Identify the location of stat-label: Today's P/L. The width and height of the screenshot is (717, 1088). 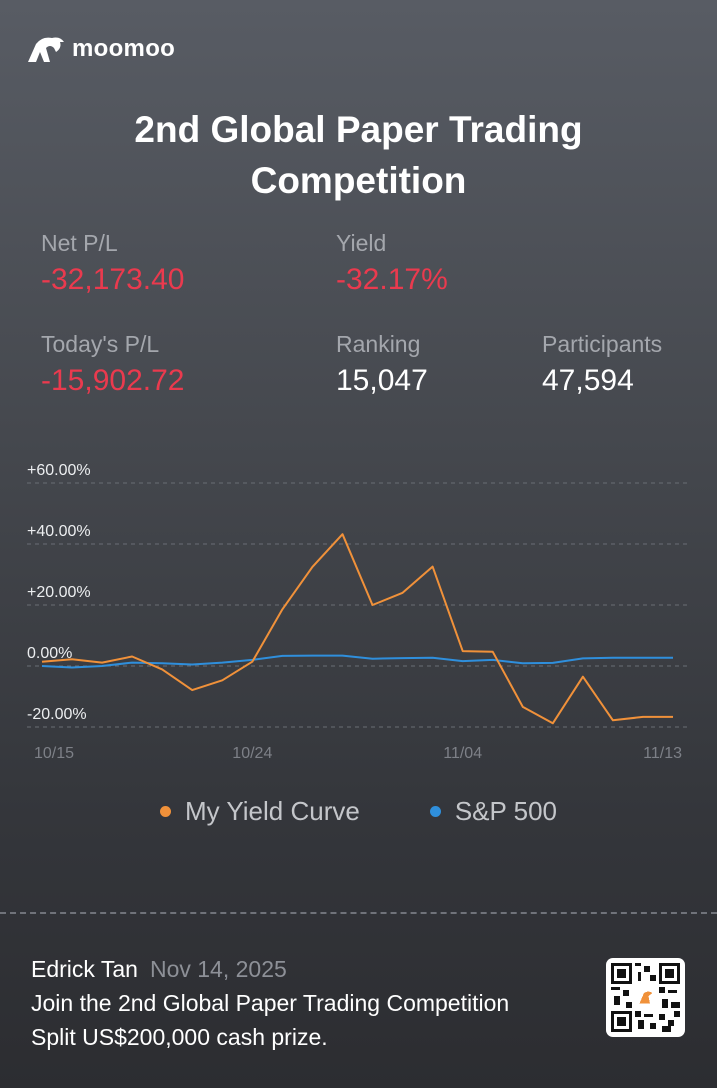
(100, 344).